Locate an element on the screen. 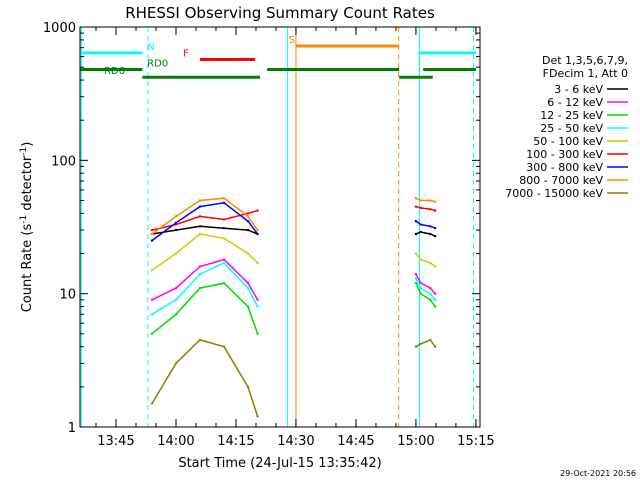 This screenshot has width=640, height=480. x-tick-label-15-15: 15:15 is located at coordinates (475, 441).